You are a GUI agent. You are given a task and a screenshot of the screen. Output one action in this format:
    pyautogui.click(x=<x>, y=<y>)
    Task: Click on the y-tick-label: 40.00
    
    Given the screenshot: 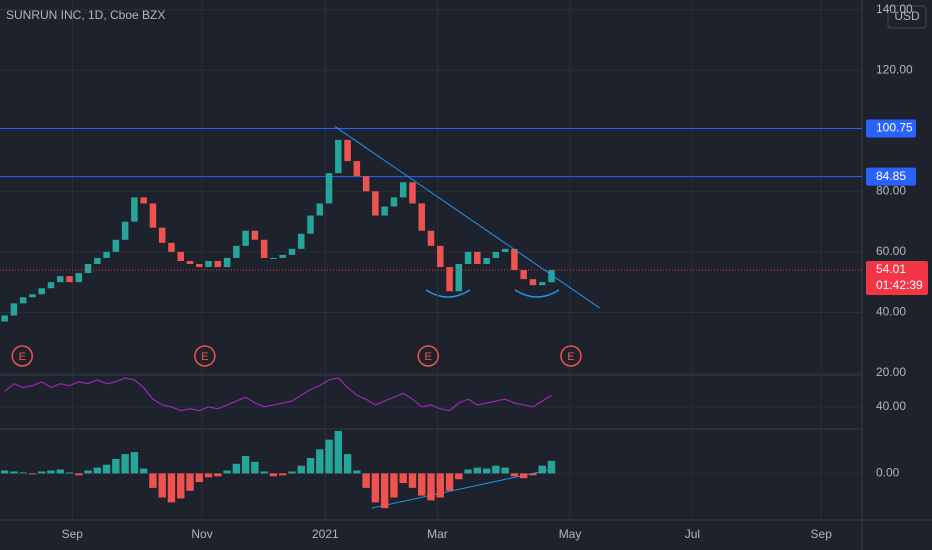 What is the action you would take?
    pyautogui.click(x=891, y=406)
    